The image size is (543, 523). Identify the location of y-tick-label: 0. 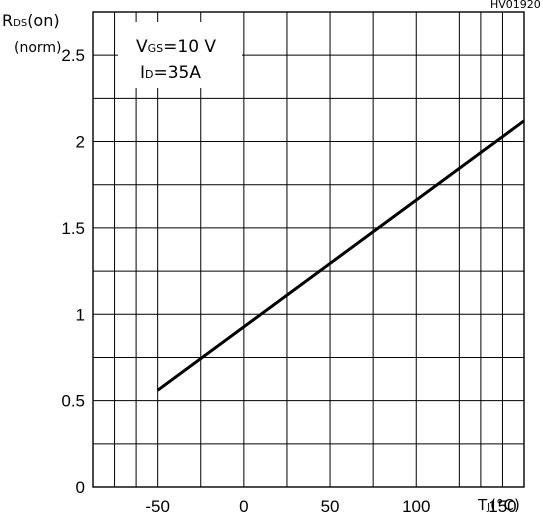
(80, 487).